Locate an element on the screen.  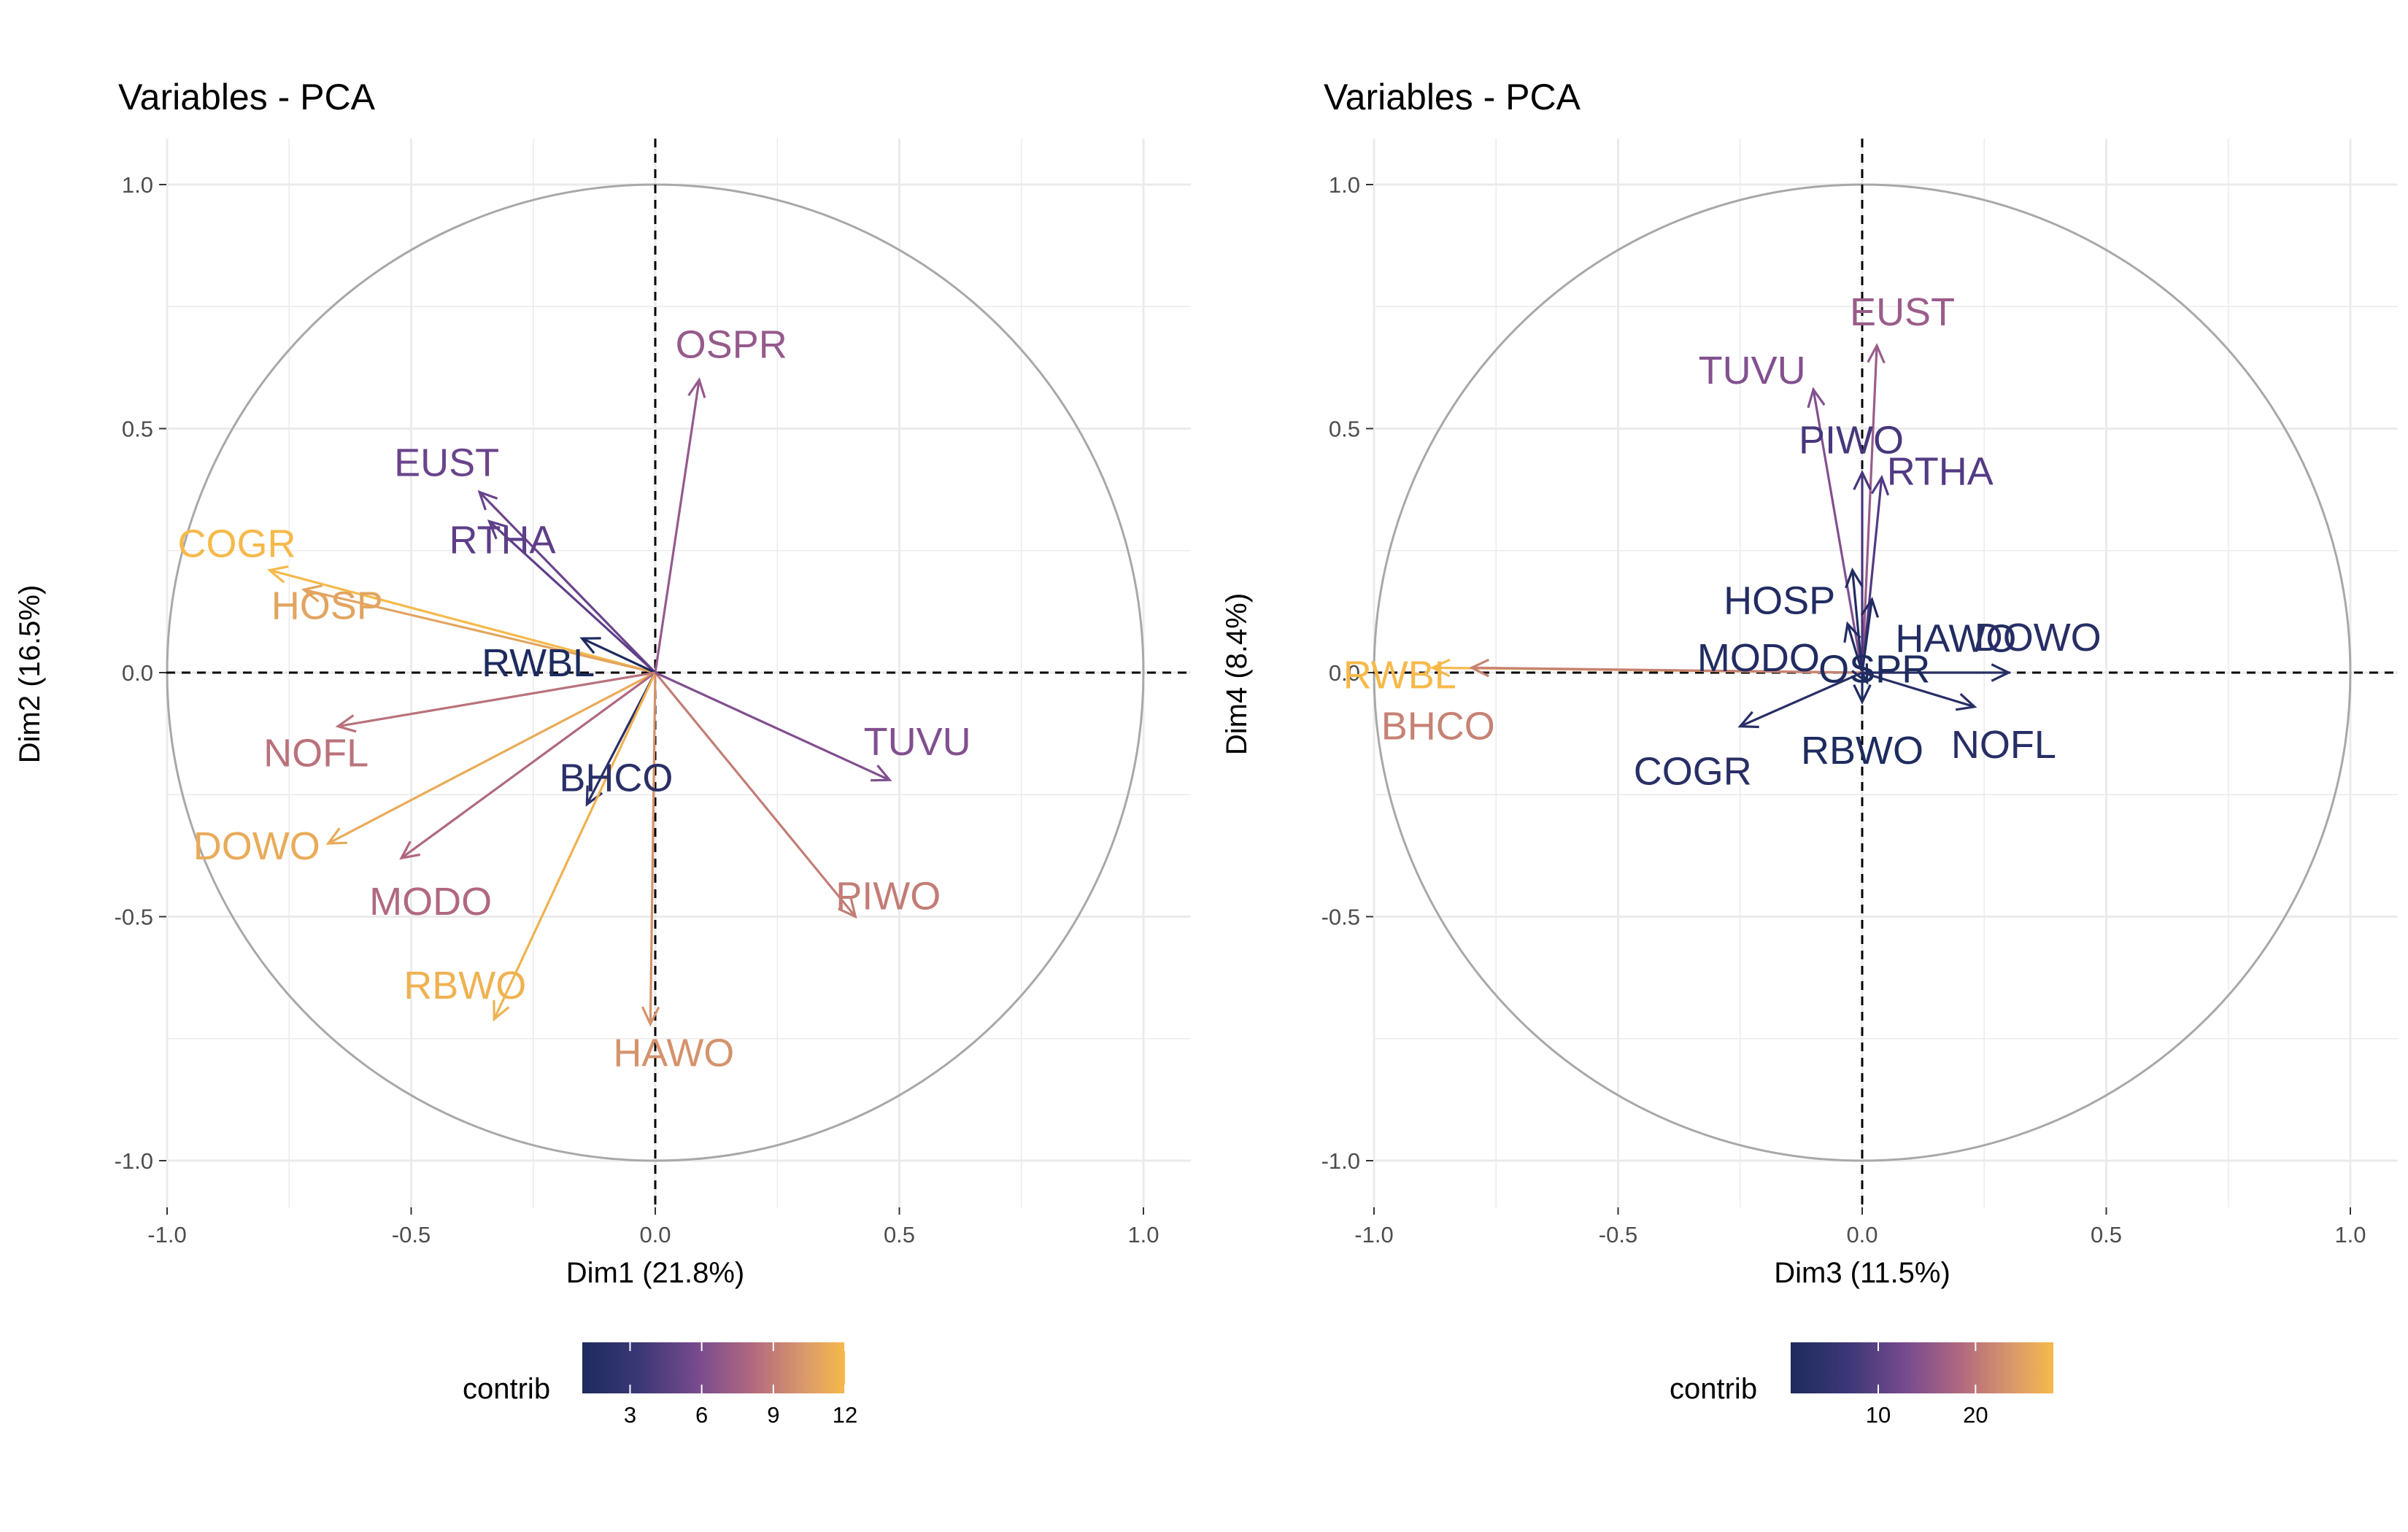
arrow-cogr is located at coordinates (461, 620).